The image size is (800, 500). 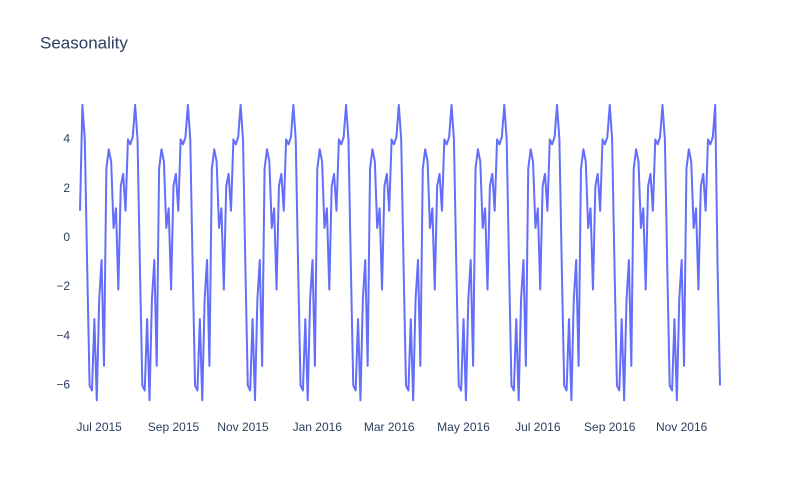 I want to click on x-tick-label: Sep 2015, so click(x=174, y=427).